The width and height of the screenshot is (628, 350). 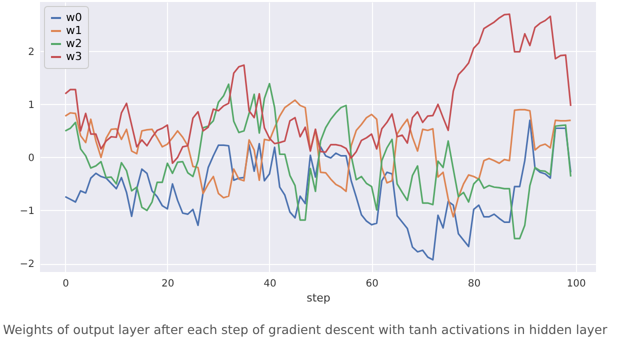 What do you see at coordinates (576, 284) in the screenshot?
I see `x-tick-label: 100` at bounding box center [576, 284].